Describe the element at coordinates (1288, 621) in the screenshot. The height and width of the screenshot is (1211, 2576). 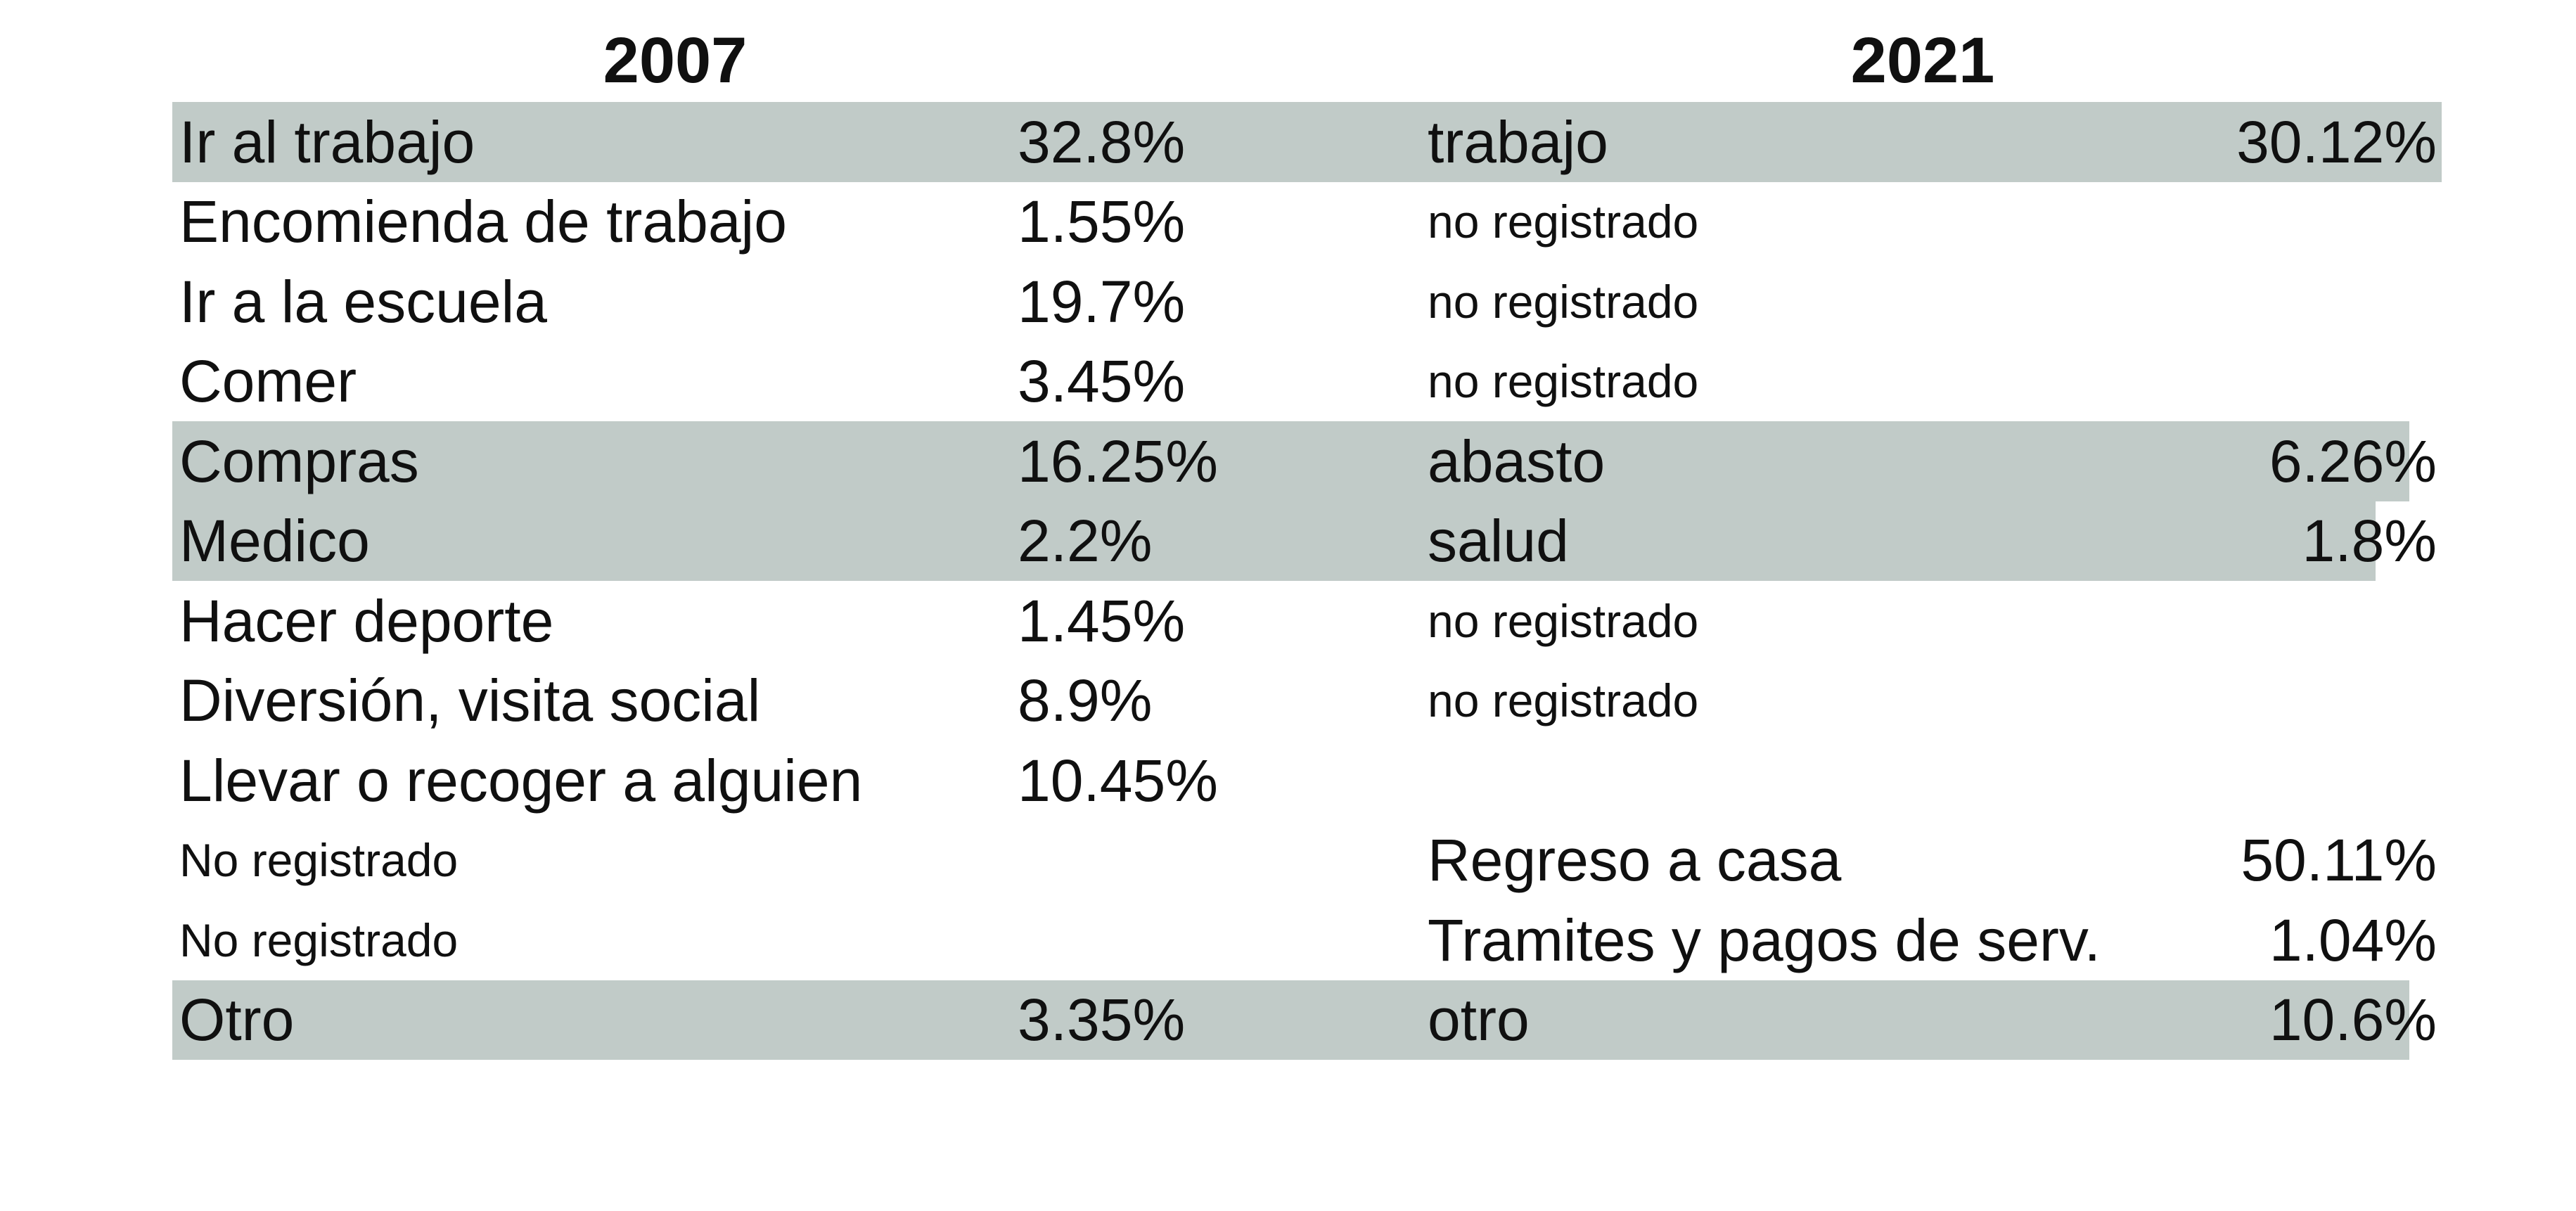
I see `table-row: Hacer deporte 1.45% no registrado` at that location.